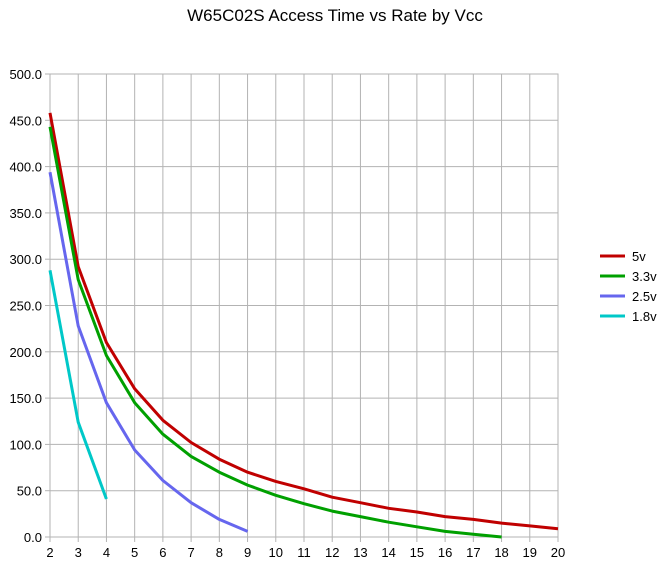  Describe the element at coordinates (332, 552) in the screenshot. I see `x-tick-label: 12` at that location.